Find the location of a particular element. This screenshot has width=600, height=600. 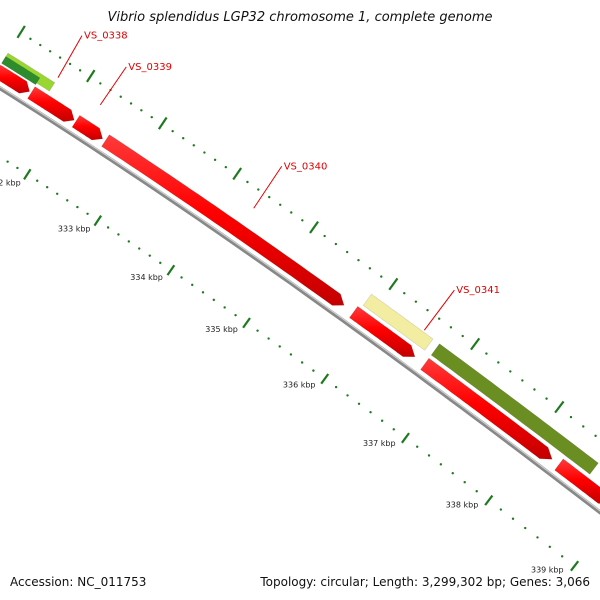

kbp-tick-label: 339 kbp is located at coordinates (547, 570).